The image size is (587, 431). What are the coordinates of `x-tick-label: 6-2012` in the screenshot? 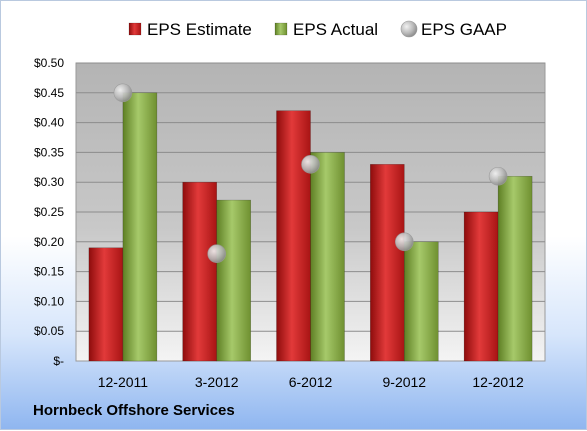 It's located at (311, 382).